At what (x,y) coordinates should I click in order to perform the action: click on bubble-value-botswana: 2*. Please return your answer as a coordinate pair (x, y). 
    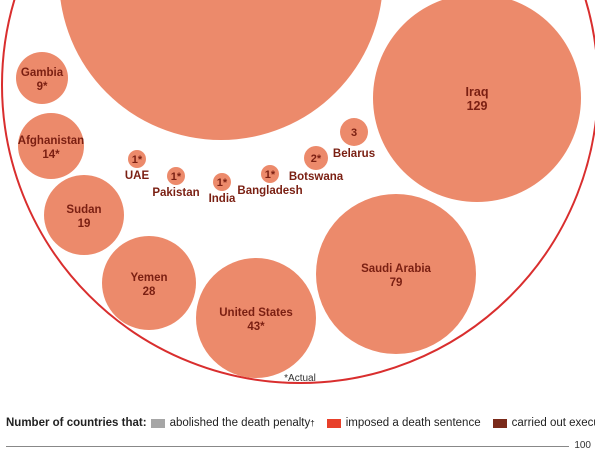
    Looking at the image, I should click on (316, 159).